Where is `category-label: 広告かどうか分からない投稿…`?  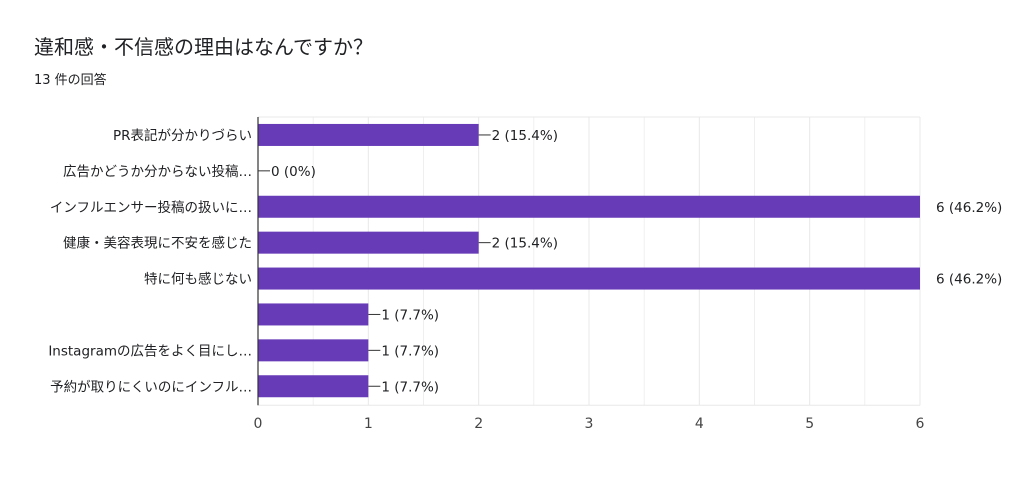 category-label: 広告かどうか分からない投稿… is located at coordinates (157, 172).